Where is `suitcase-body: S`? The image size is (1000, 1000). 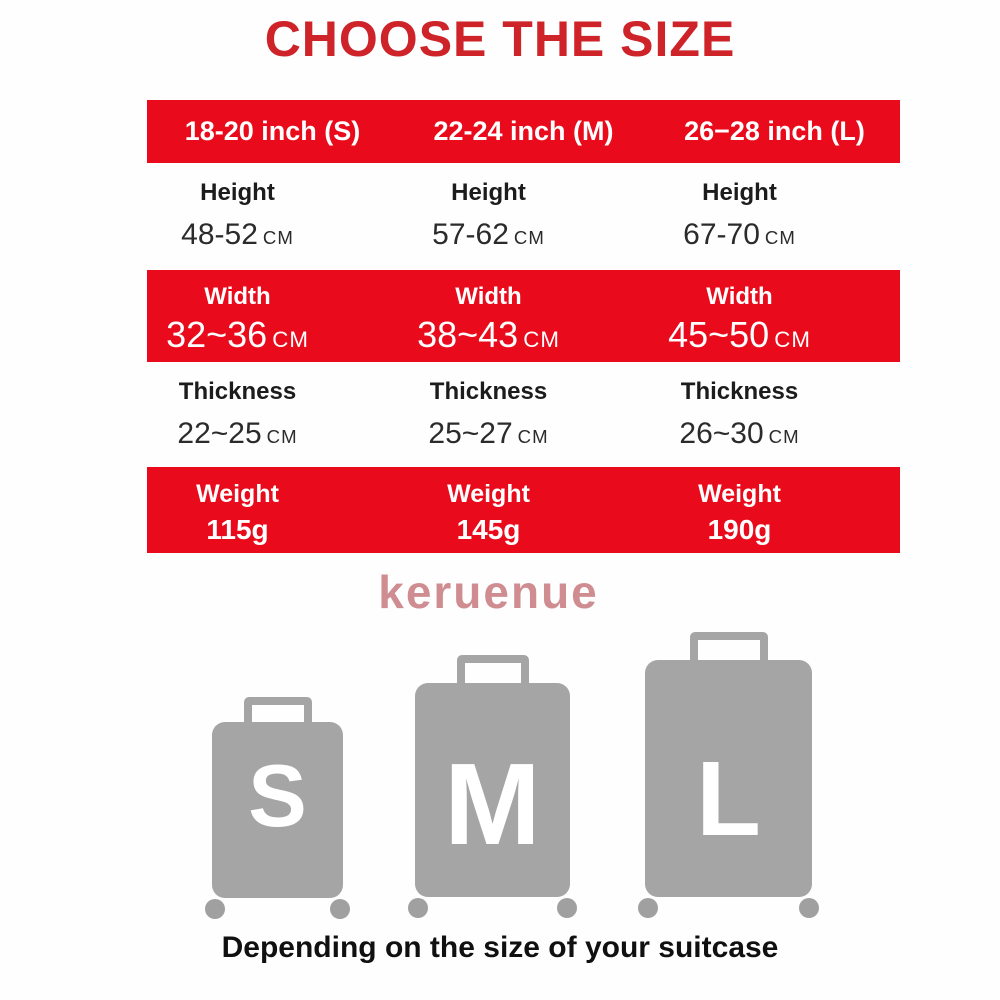
suitcase-body: S is located at coordinates (277, 810).